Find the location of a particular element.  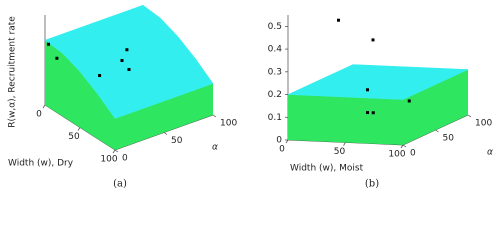

z-tick-label: 0.4 is located at coordinates (275, 50).